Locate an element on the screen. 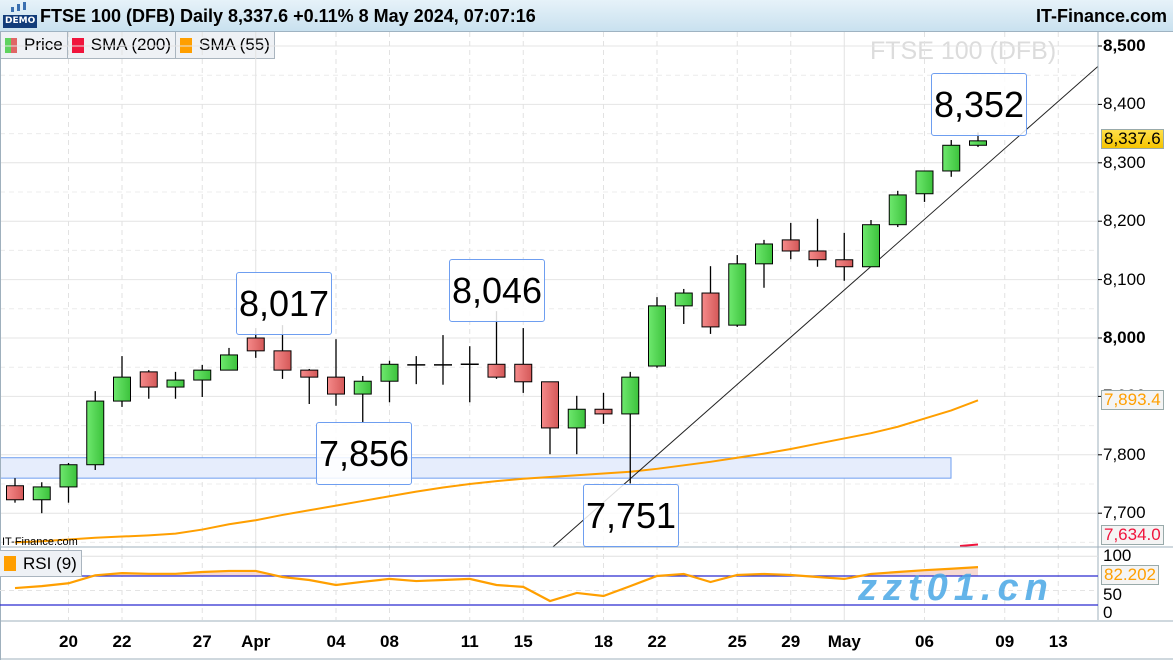 The width and height of the screenshot is (1173, 660). rsi-legend: RSI (9) is located at coordinates (41, 563).